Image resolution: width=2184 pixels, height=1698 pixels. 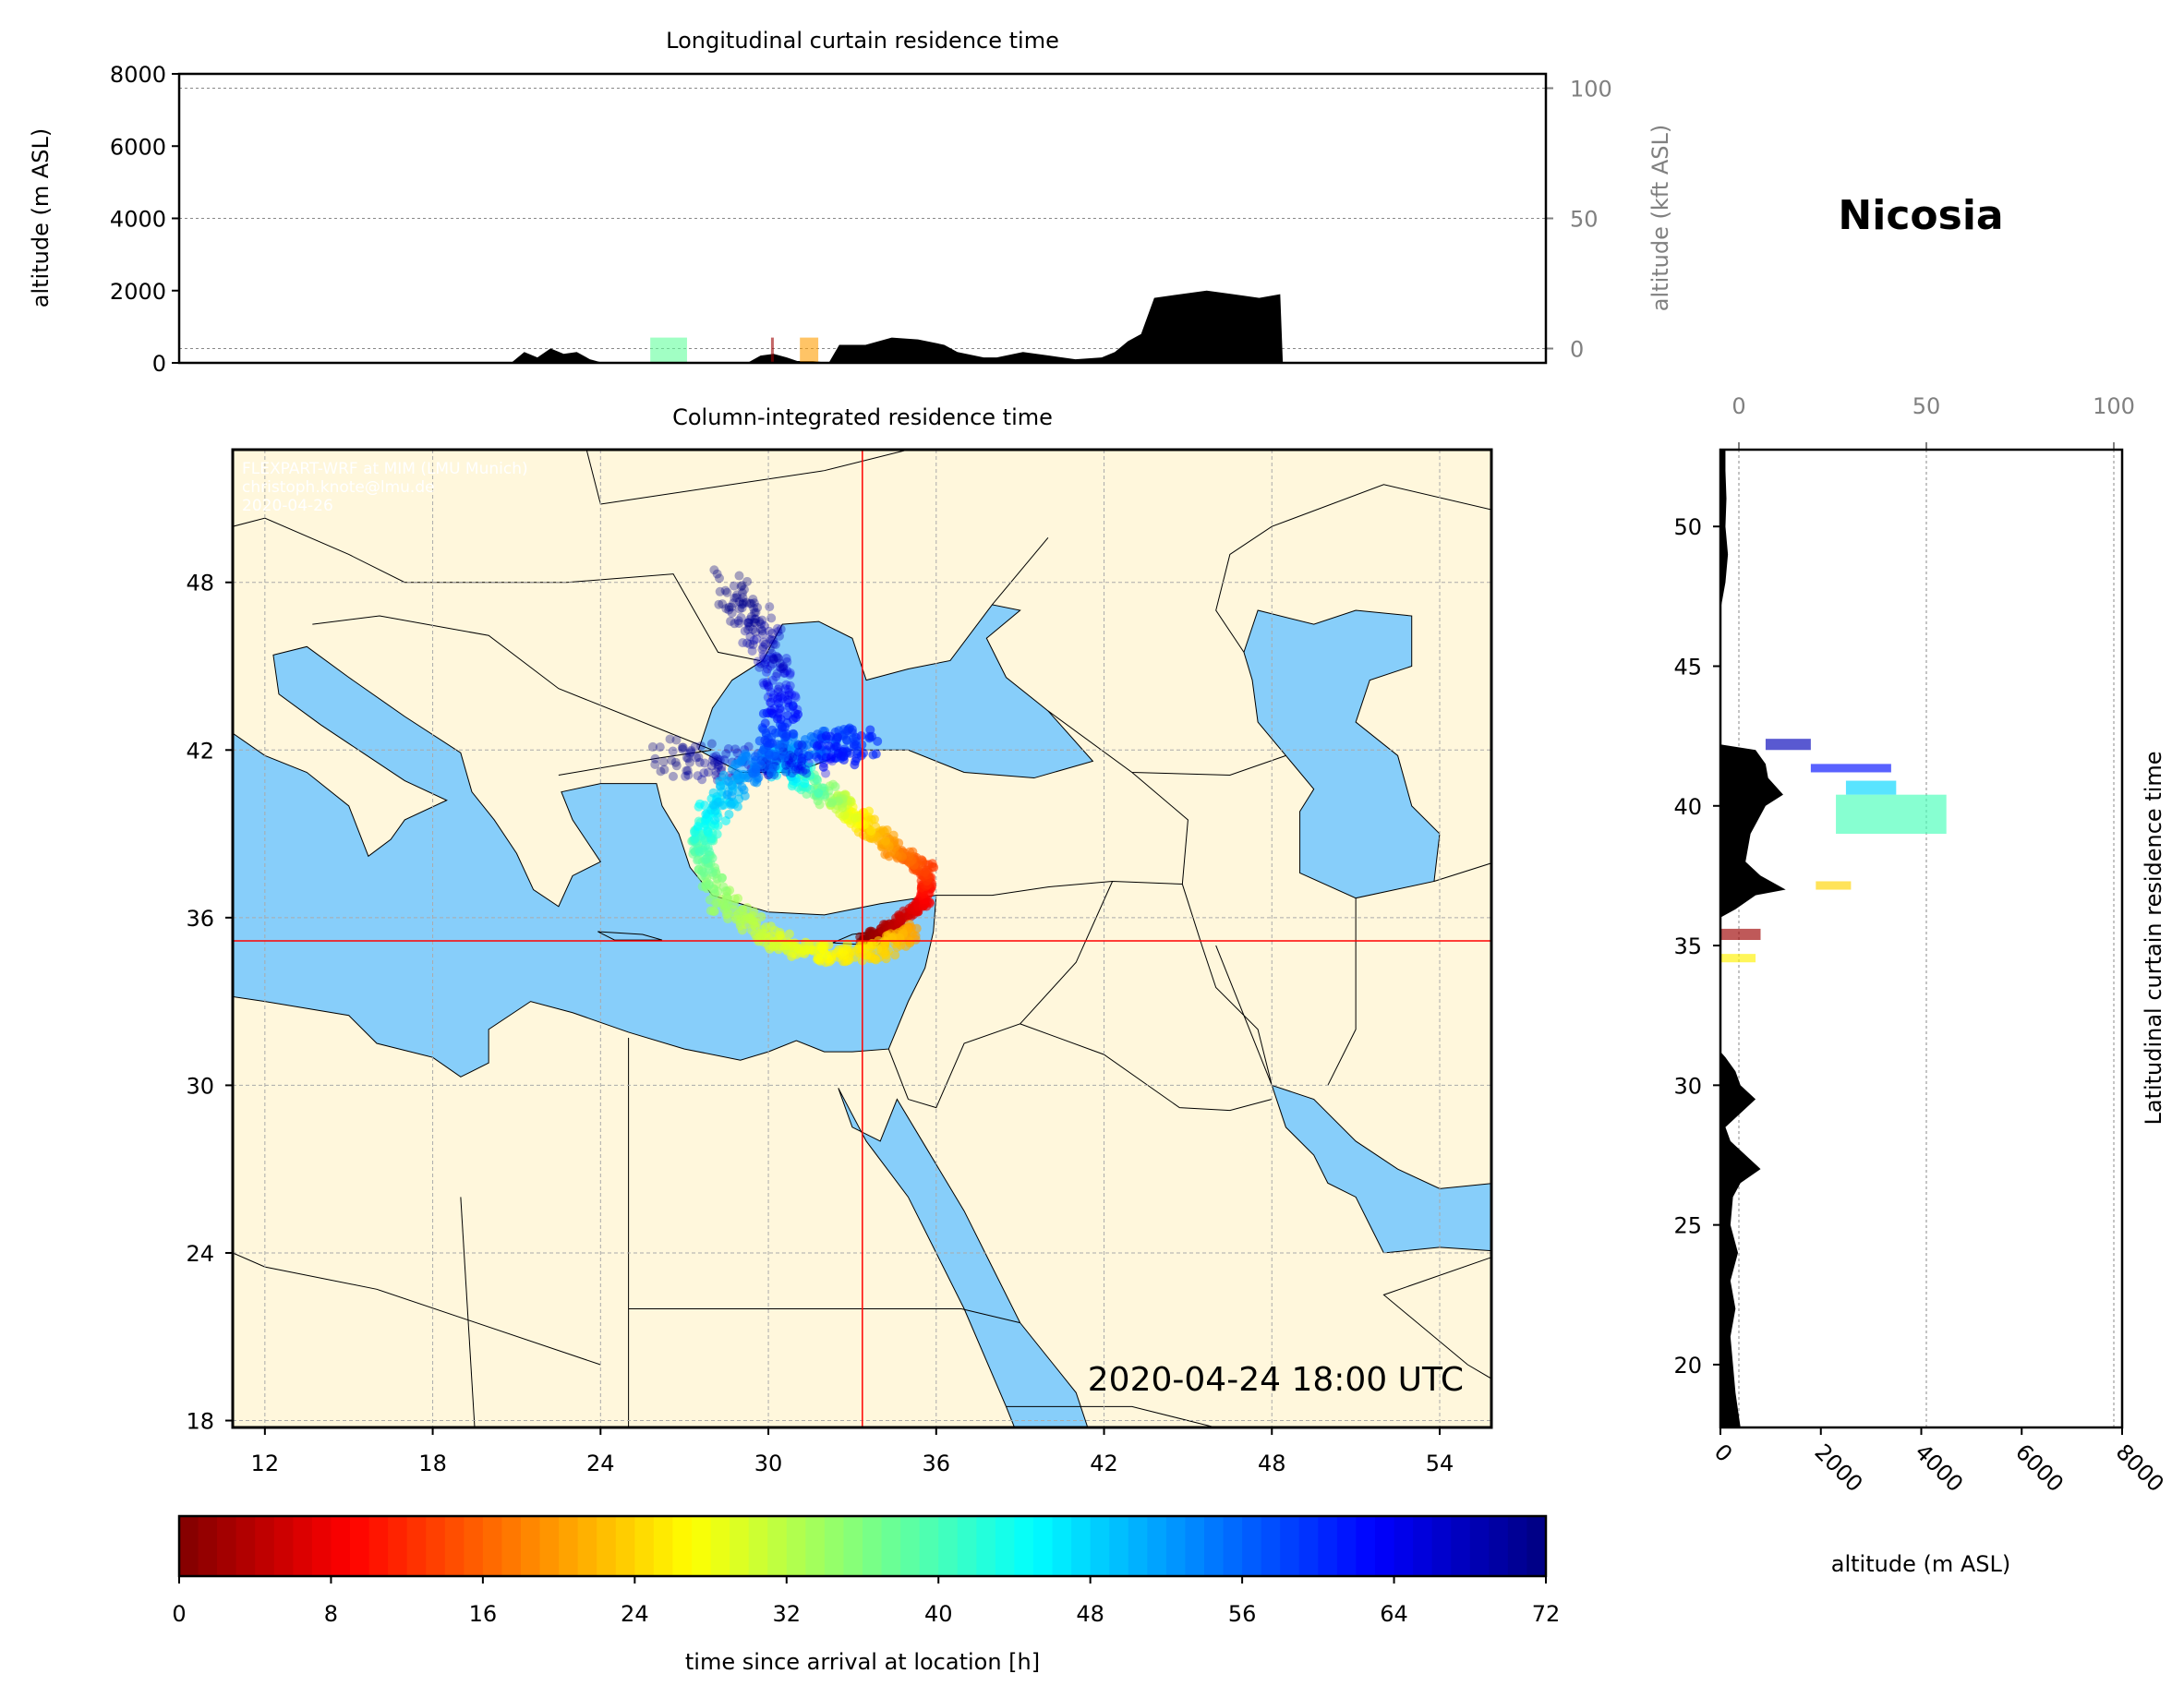 What do you see at coordinates (138, 75) in the screenshot?
I see `y-tick-label: 8000` at bounding box center [138, 75].